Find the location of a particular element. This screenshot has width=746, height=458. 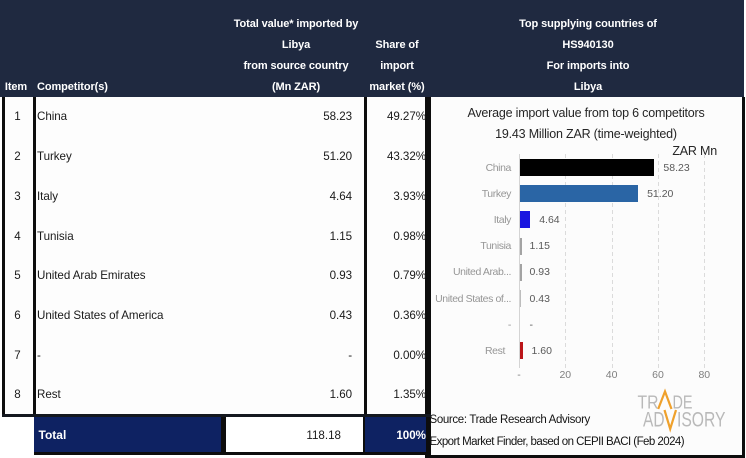

svg-text: DE is located at coordinates (683, 402).